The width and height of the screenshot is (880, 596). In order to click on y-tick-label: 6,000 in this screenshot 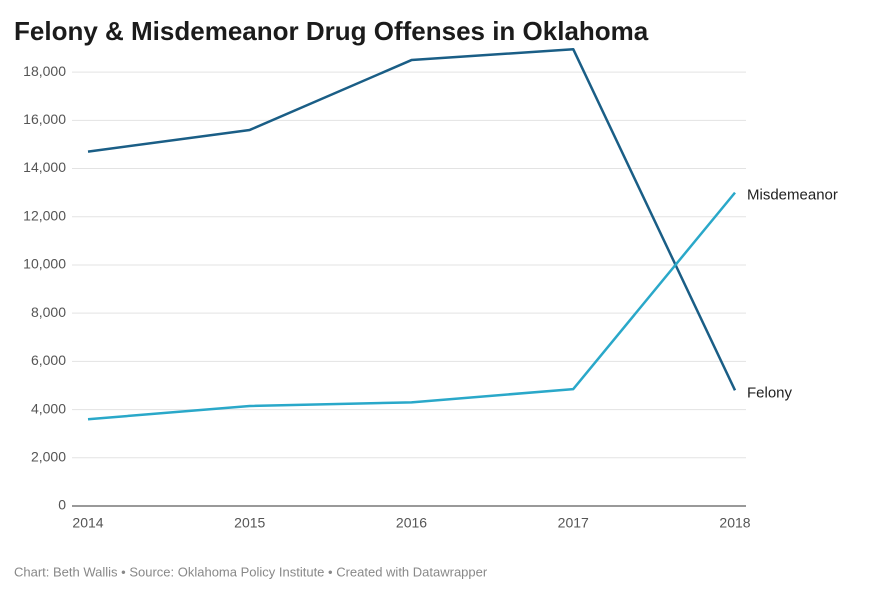, I will do `click(48, 360)`.